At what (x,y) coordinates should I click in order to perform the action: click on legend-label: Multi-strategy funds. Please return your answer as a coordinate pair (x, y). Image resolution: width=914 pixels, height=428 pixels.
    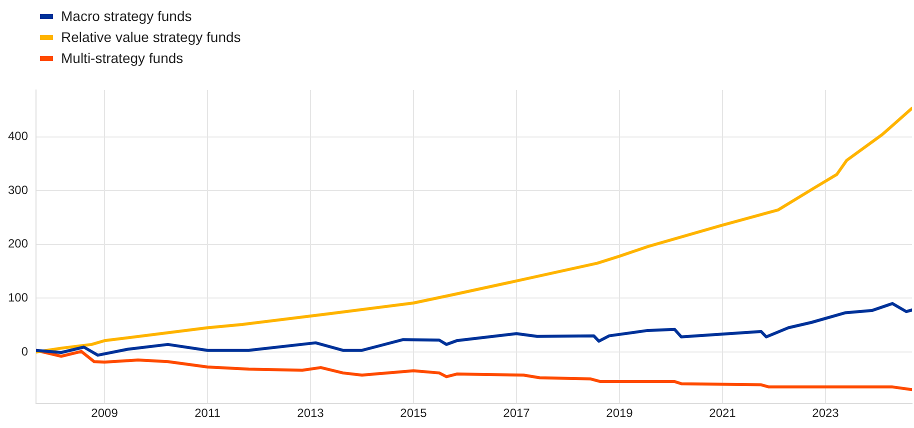
    Looking at the image, I should click on (122, 58).